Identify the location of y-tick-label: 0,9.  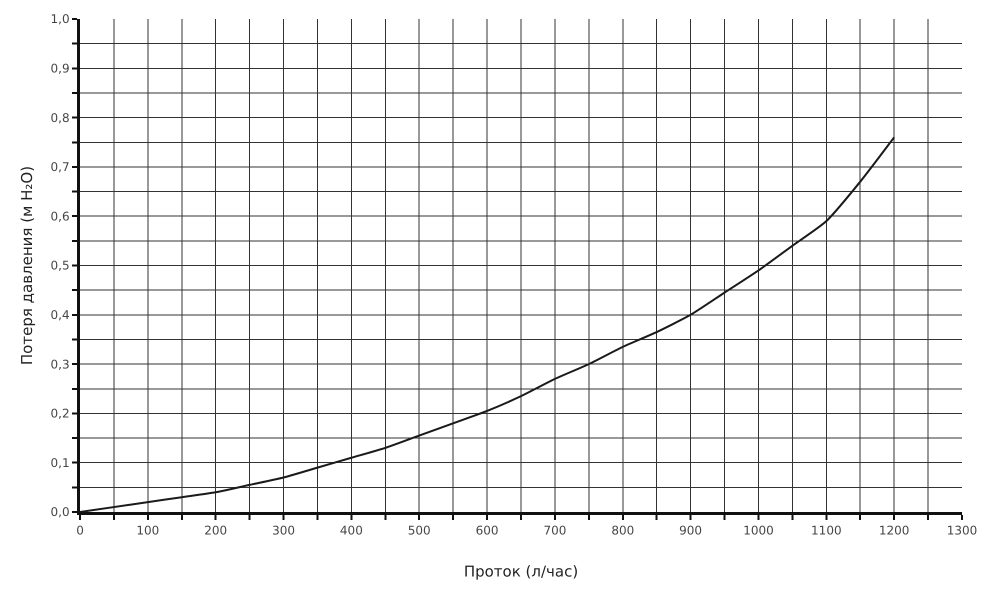
(60, 69).